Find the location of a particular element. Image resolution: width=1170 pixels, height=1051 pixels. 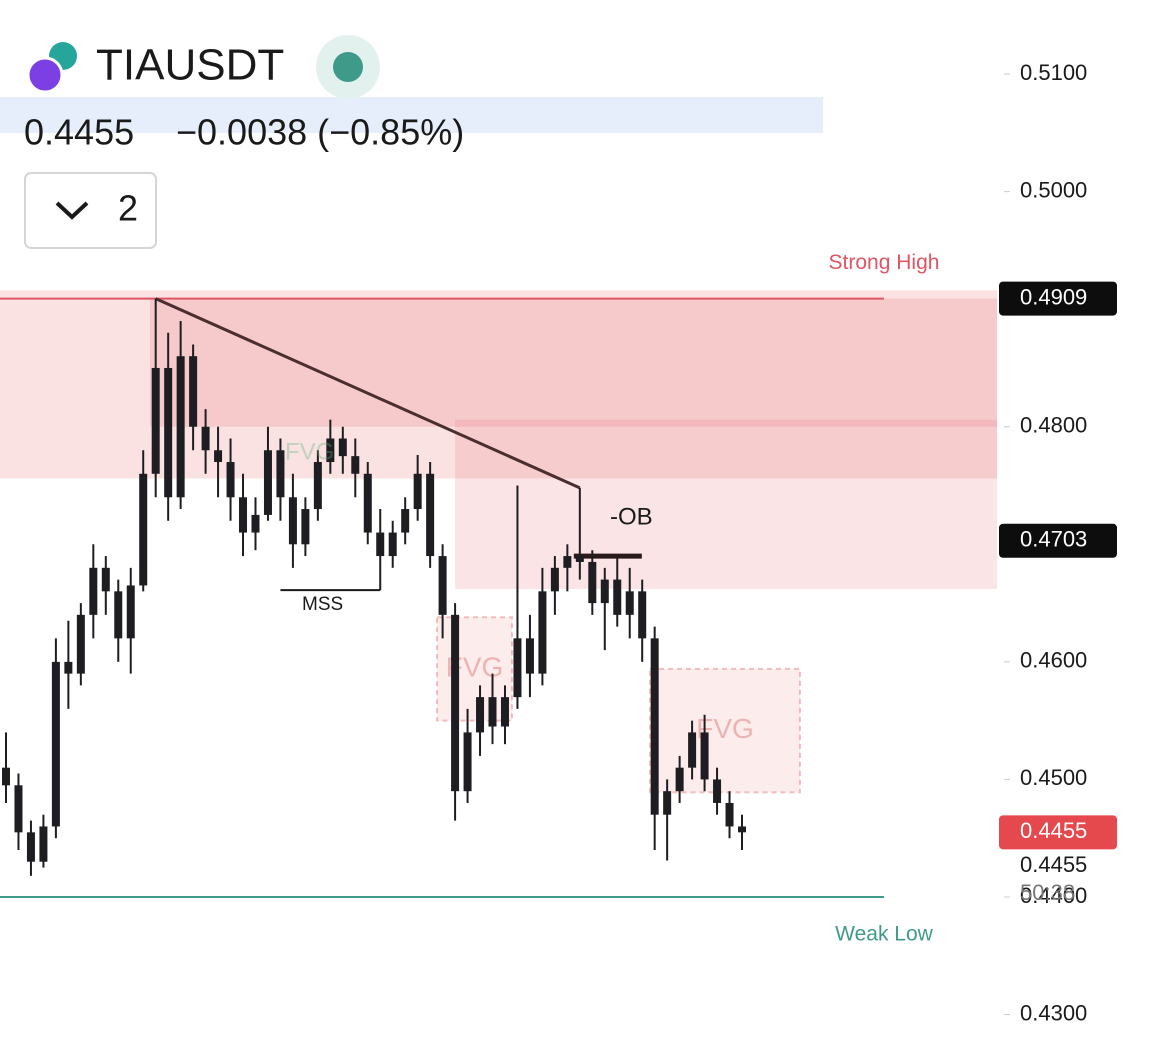

last-price-badge is located at coordinates (1058, 832).